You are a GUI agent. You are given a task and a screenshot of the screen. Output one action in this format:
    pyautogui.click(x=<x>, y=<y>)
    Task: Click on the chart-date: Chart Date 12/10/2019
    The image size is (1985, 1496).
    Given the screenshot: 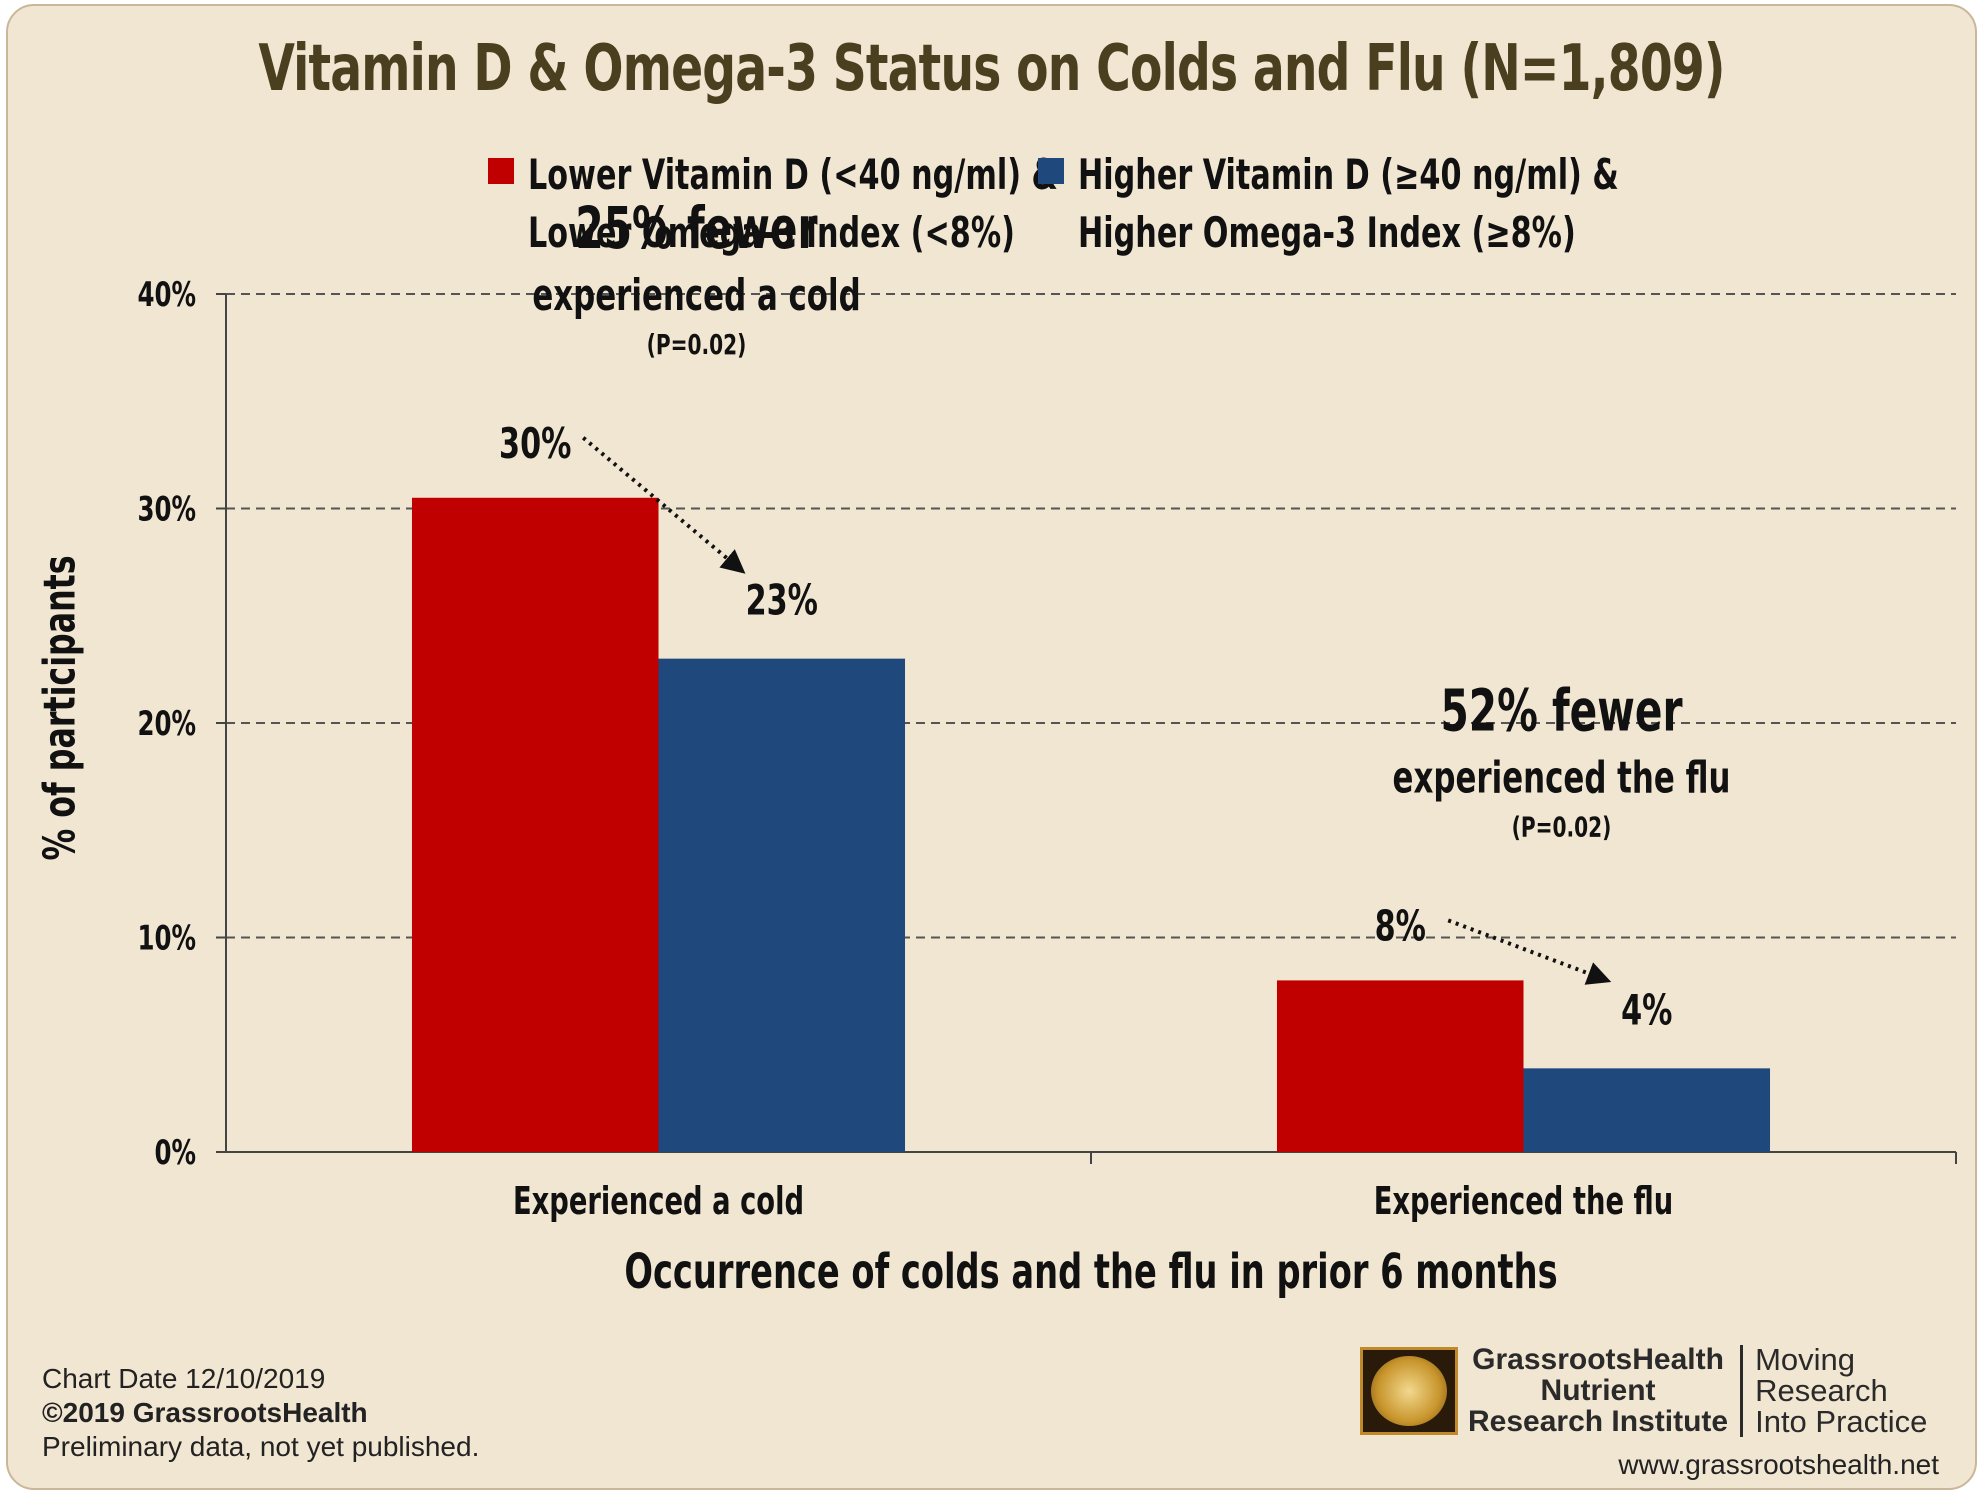 What is the action you would take?
    pyautogui.click(x=184, y=1378)
    